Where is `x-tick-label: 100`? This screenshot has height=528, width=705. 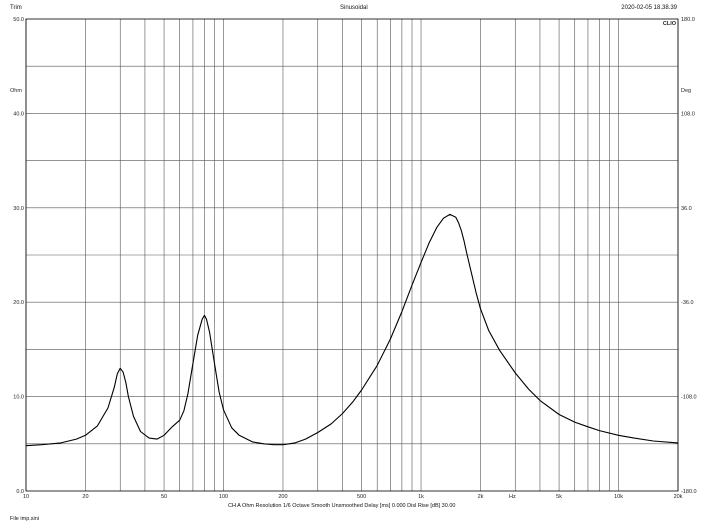 x-tick-label: 100 is located at coordinates (223, 497).